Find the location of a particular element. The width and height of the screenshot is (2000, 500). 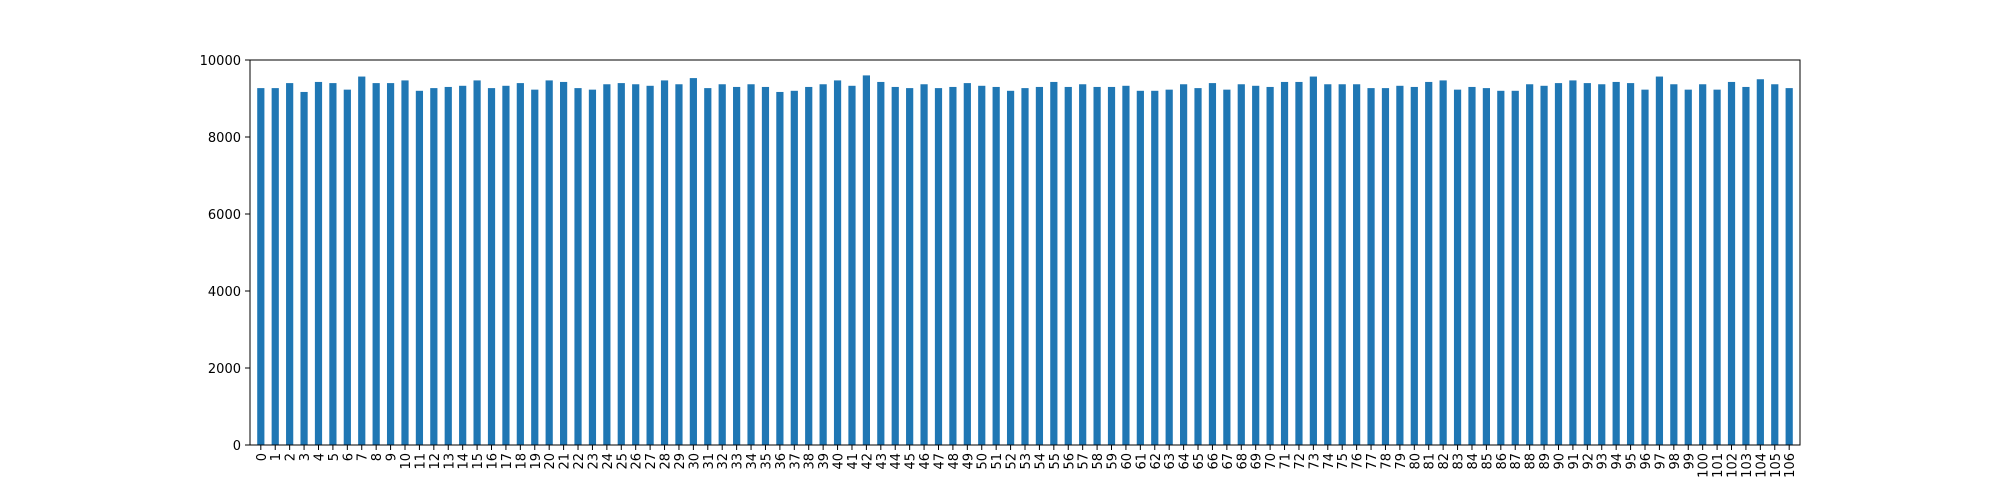

x-tick-label: 50 is located at coordinates (983, 461).